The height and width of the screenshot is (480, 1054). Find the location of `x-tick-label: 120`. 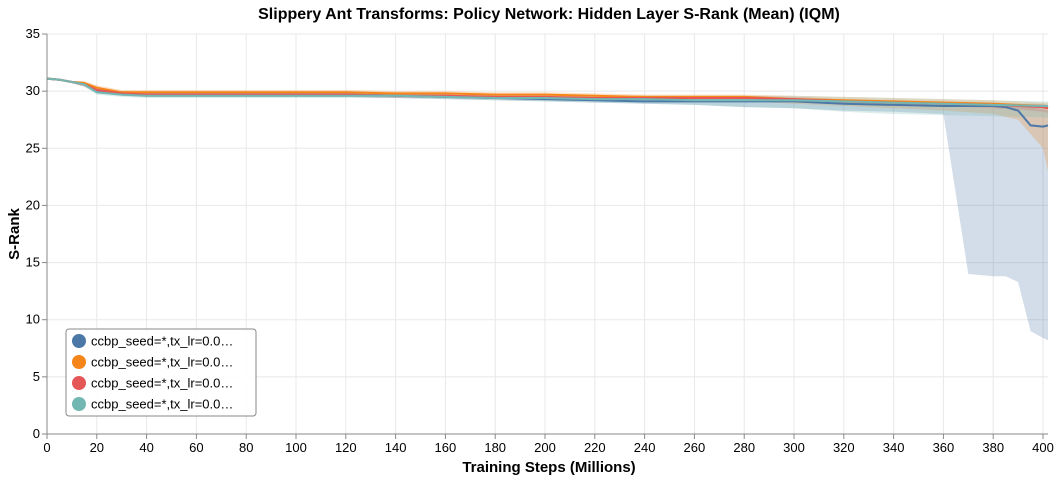

x-tick-label: 120 is located at coordinates (346, 447).